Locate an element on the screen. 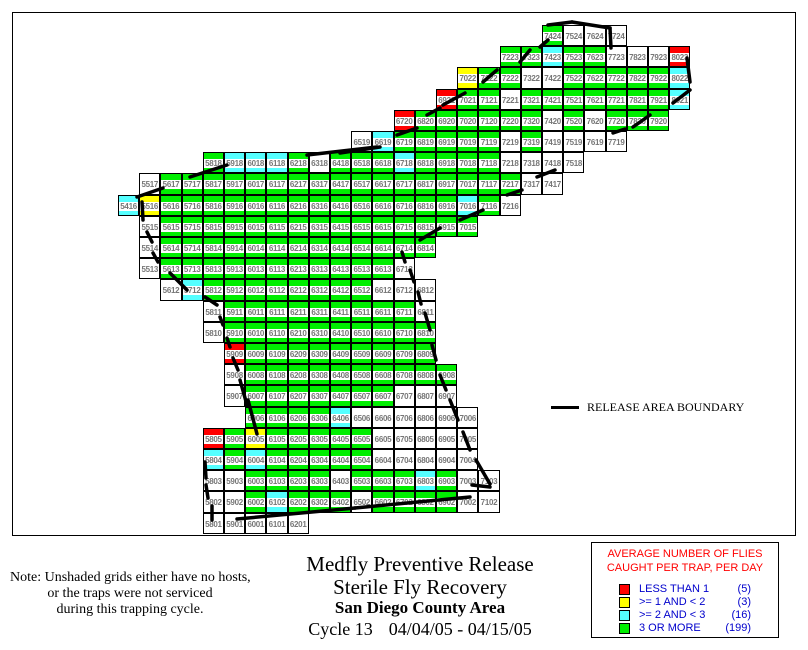 The height and width of the screenshot is (650, 808). grid-cell: 6217 is located at coordinates (298, 184).